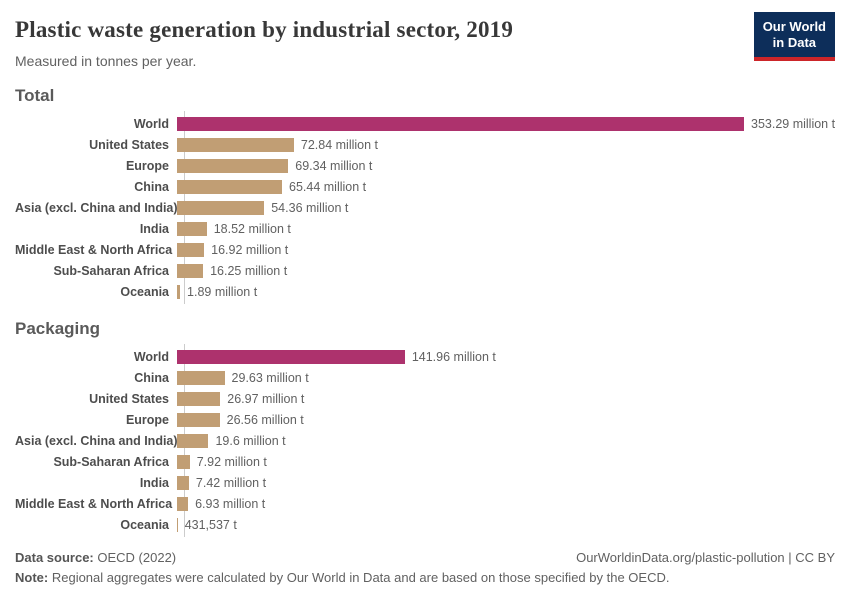 This screenshot has height=600, width=850. What do you see at coordinates (249, 270) in the screenshot?
I see `bar-value-label: 16.25 million t` at bounding box center [249, 270].